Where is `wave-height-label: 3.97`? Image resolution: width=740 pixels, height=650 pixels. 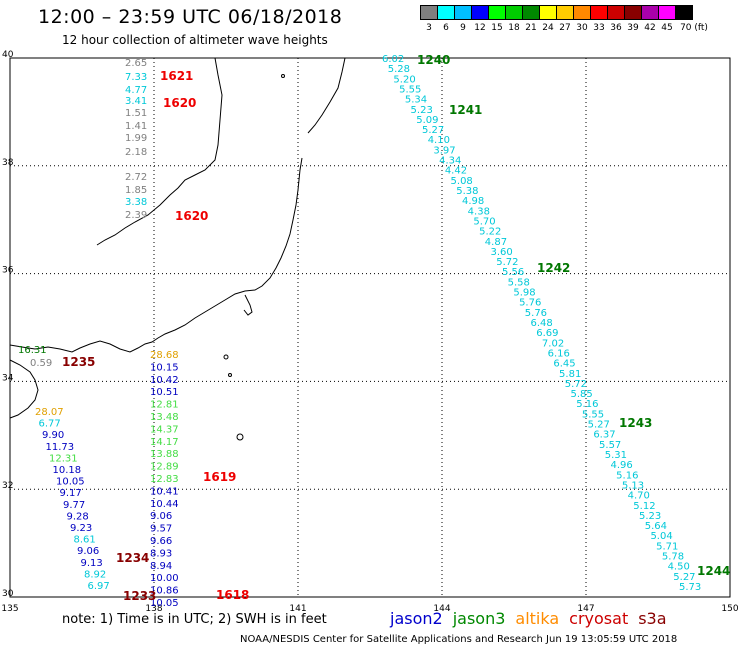 wave-height-label: 3.97 is located at coordinates (444, 150).